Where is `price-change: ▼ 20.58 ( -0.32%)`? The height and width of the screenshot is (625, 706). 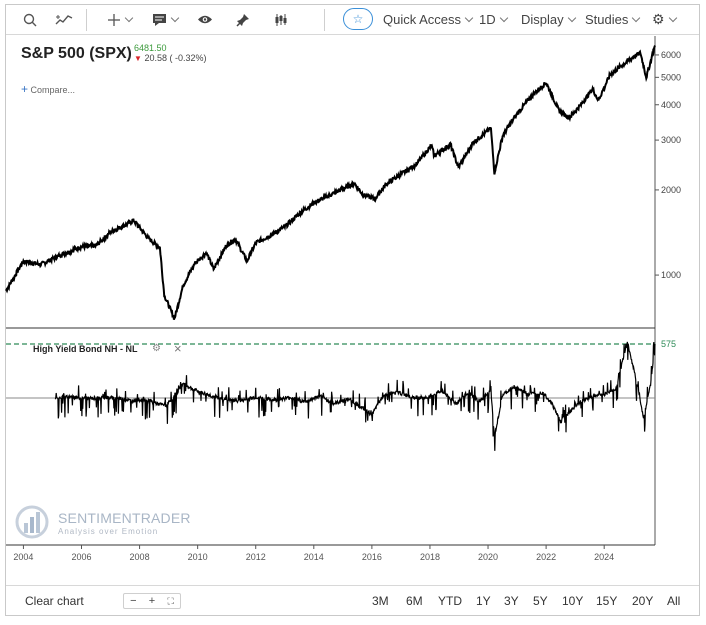
price-change: ▼ 20.58 ( -0.32%) is located at coordinates (170, 58).